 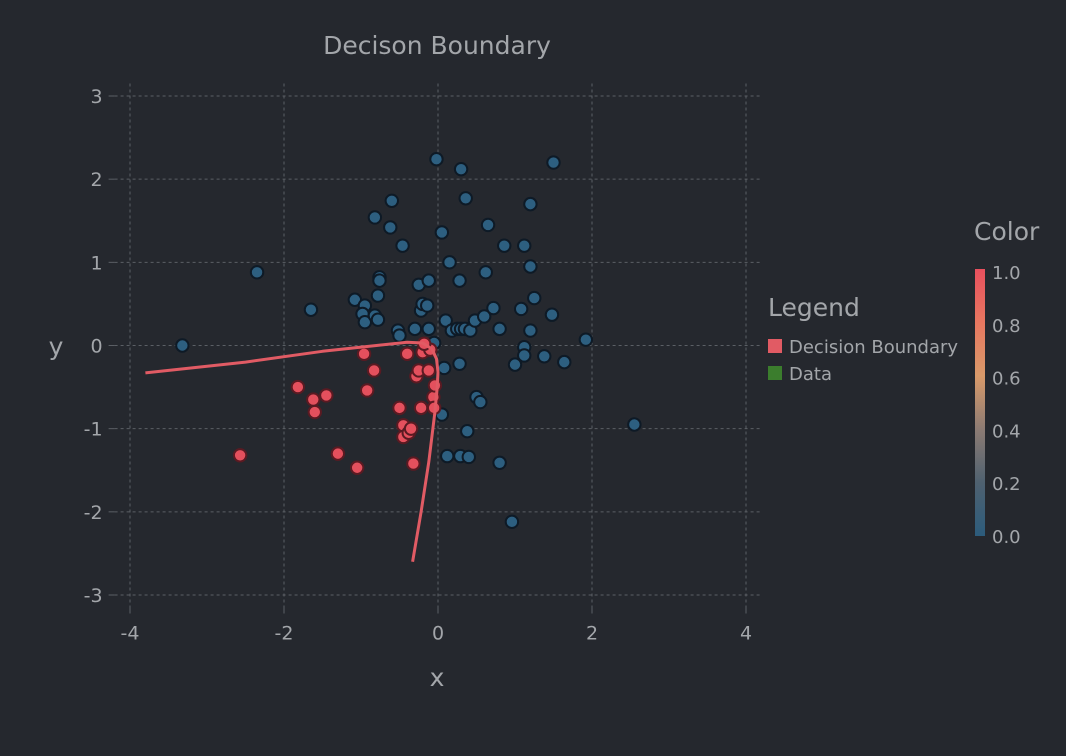 I want to click on x-tick-label: 2, so click(x=592, y=633).